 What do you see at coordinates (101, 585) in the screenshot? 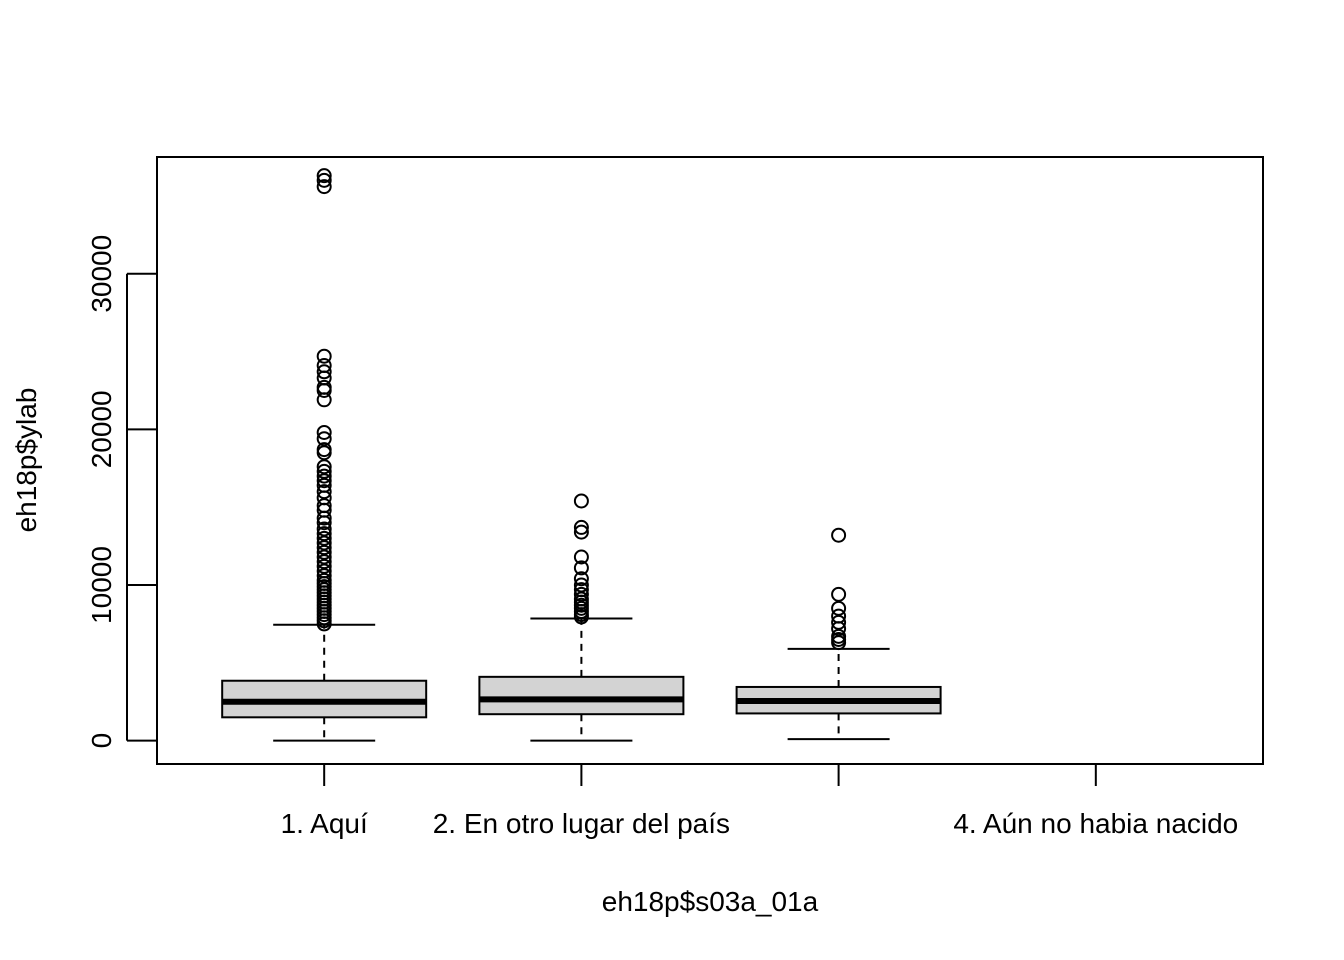
I see `y-tick-label: 10000` at bounding box center [101, 585].